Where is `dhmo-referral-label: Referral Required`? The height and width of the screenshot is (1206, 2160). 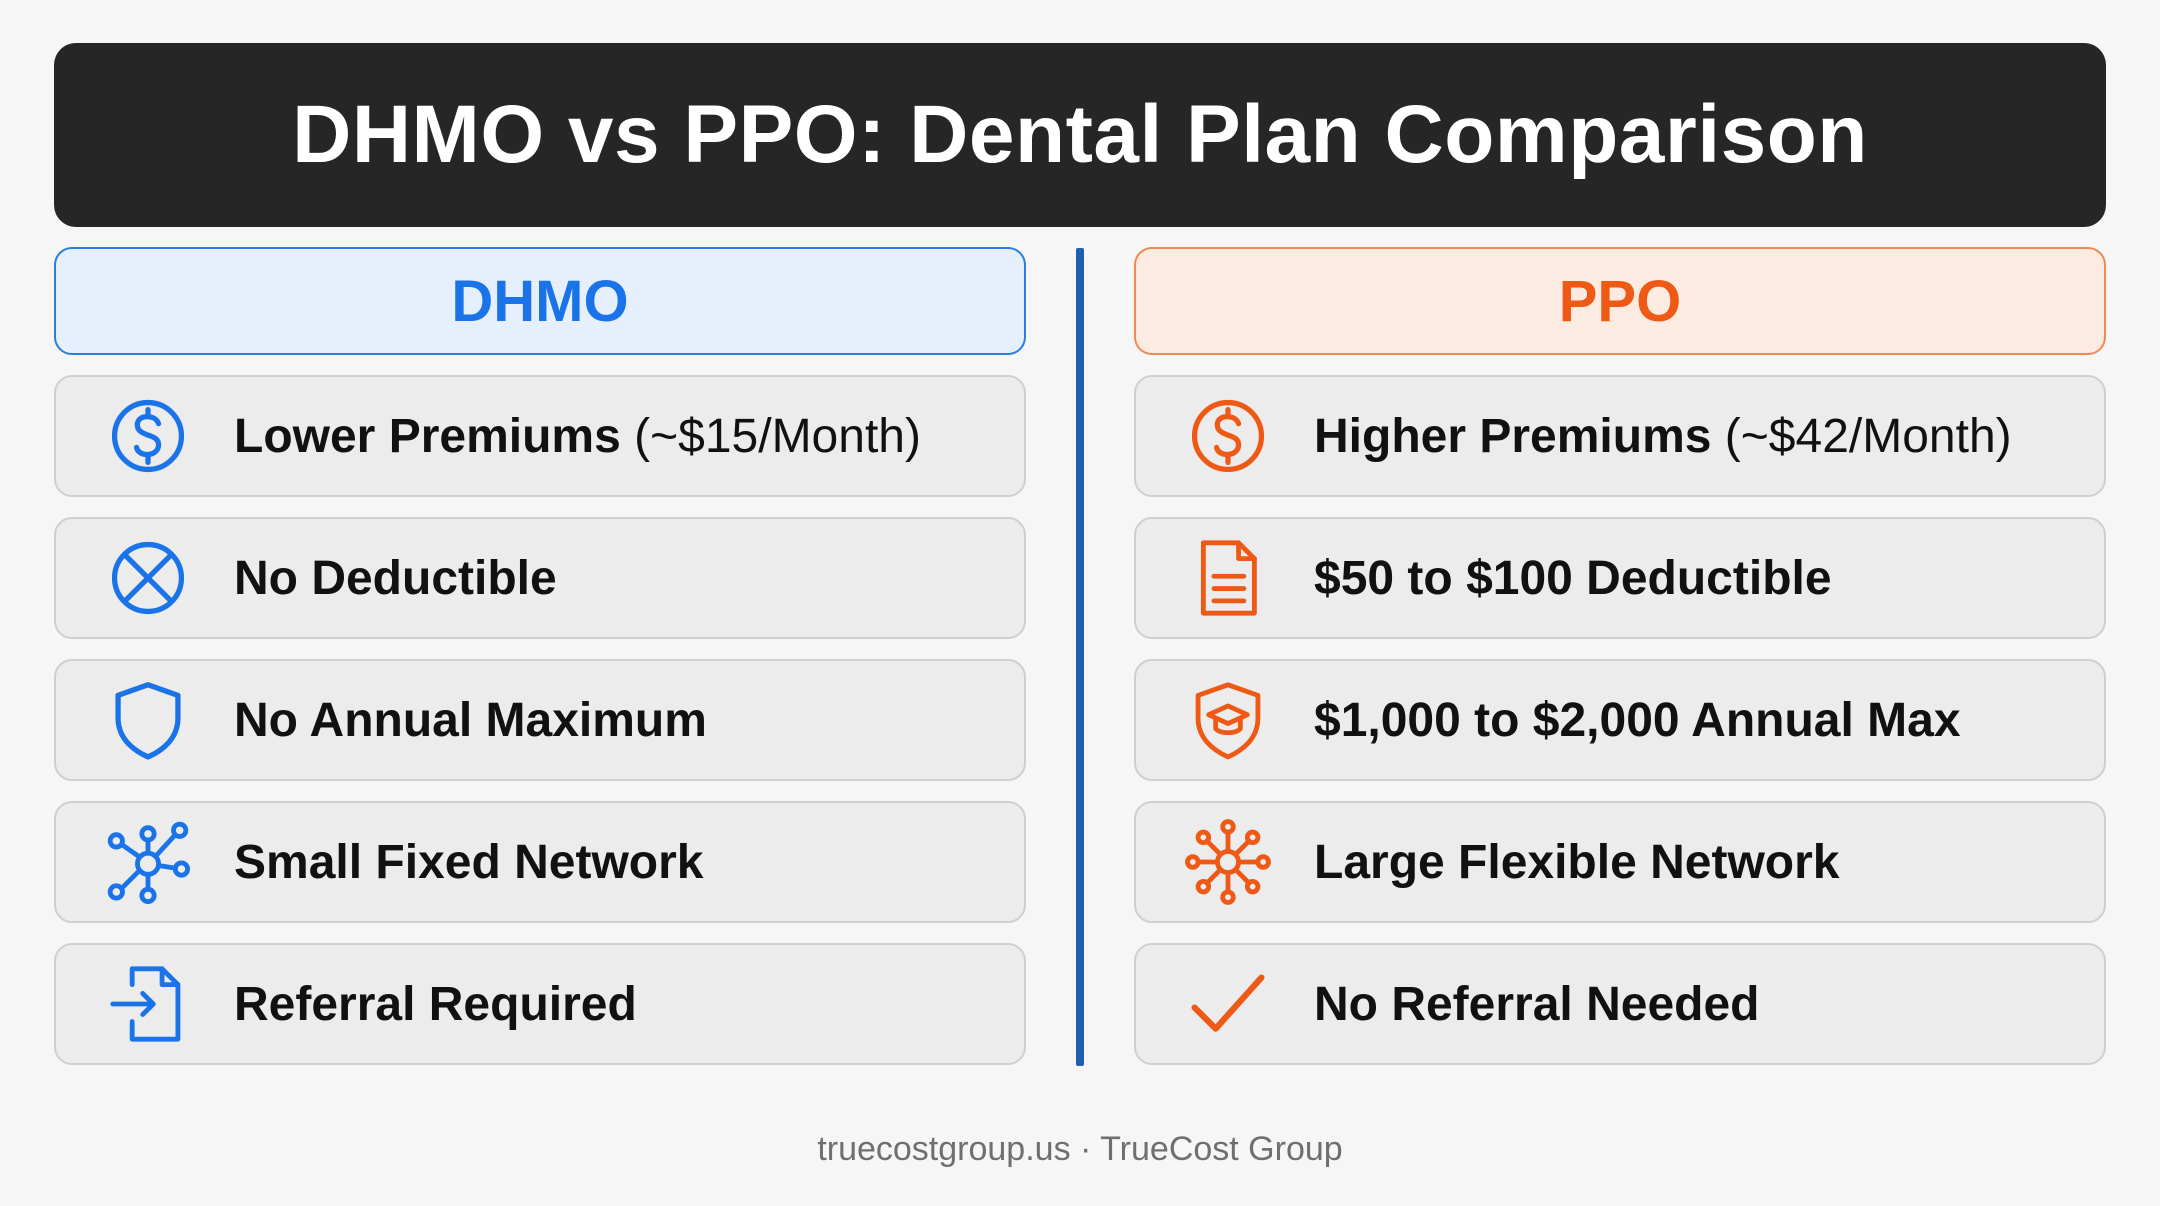
dhmo-referral-label: Referral Required is located at coordinates (435, 1004).